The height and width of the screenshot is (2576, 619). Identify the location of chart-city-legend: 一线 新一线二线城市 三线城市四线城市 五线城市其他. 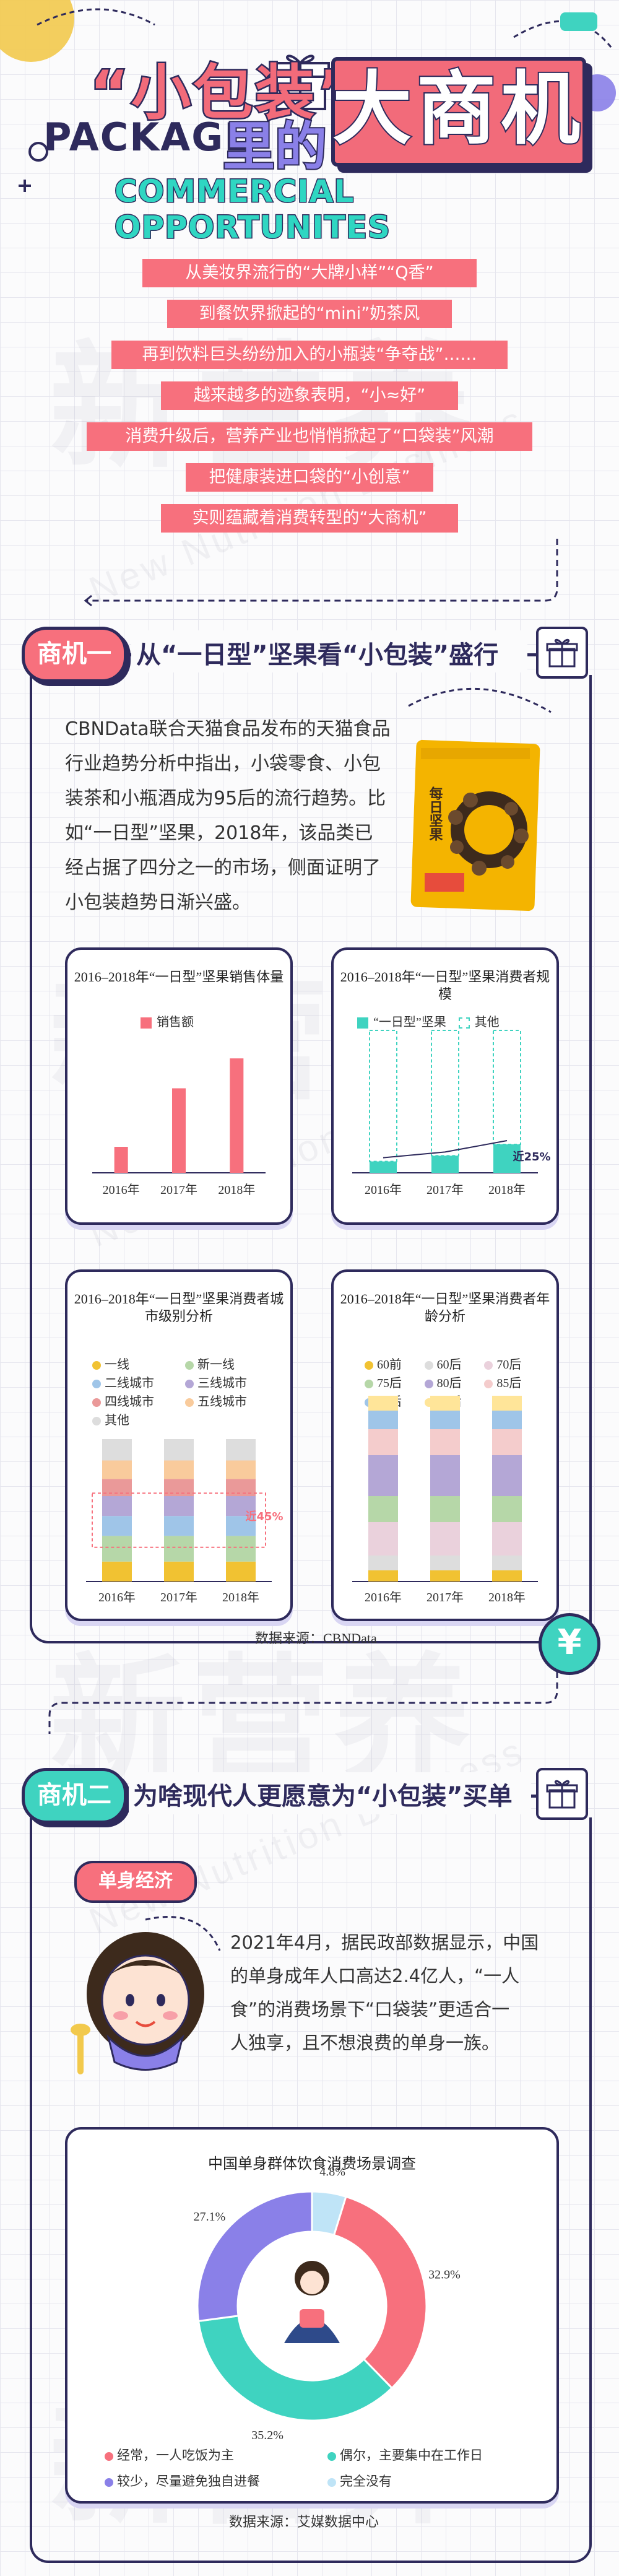
(185, 1392).